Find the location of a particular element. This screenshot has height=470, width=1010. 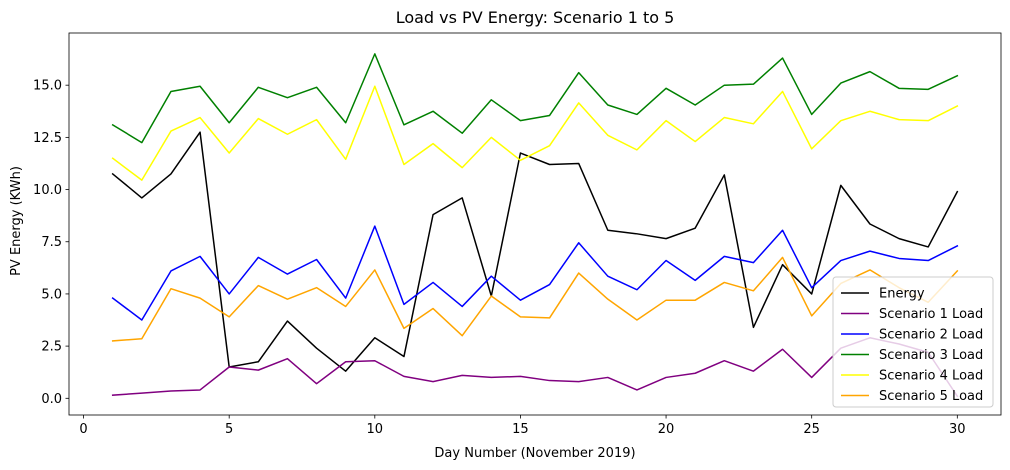

y-tick-label: 7.5 is located at coordinates (51, 242).